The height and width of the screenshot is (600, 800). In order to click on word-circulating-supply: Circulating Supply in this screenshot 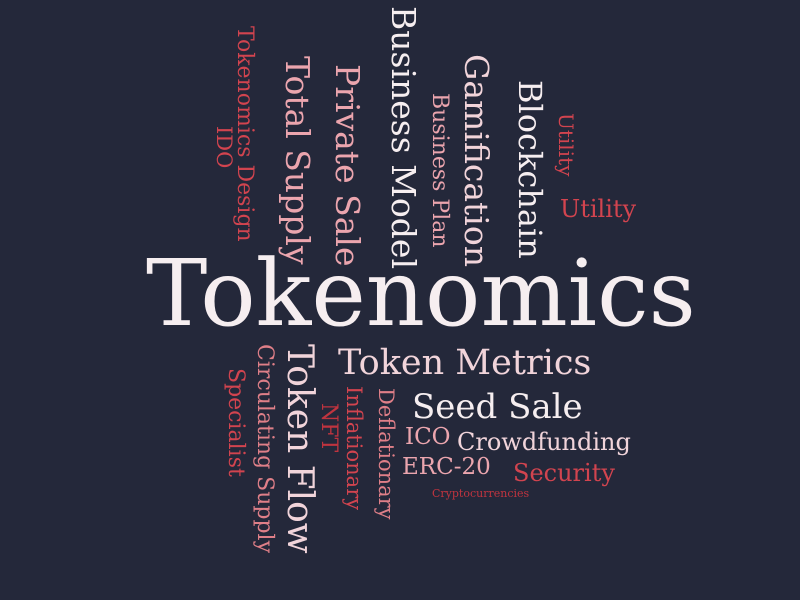, I will do `click(264, 449)`.